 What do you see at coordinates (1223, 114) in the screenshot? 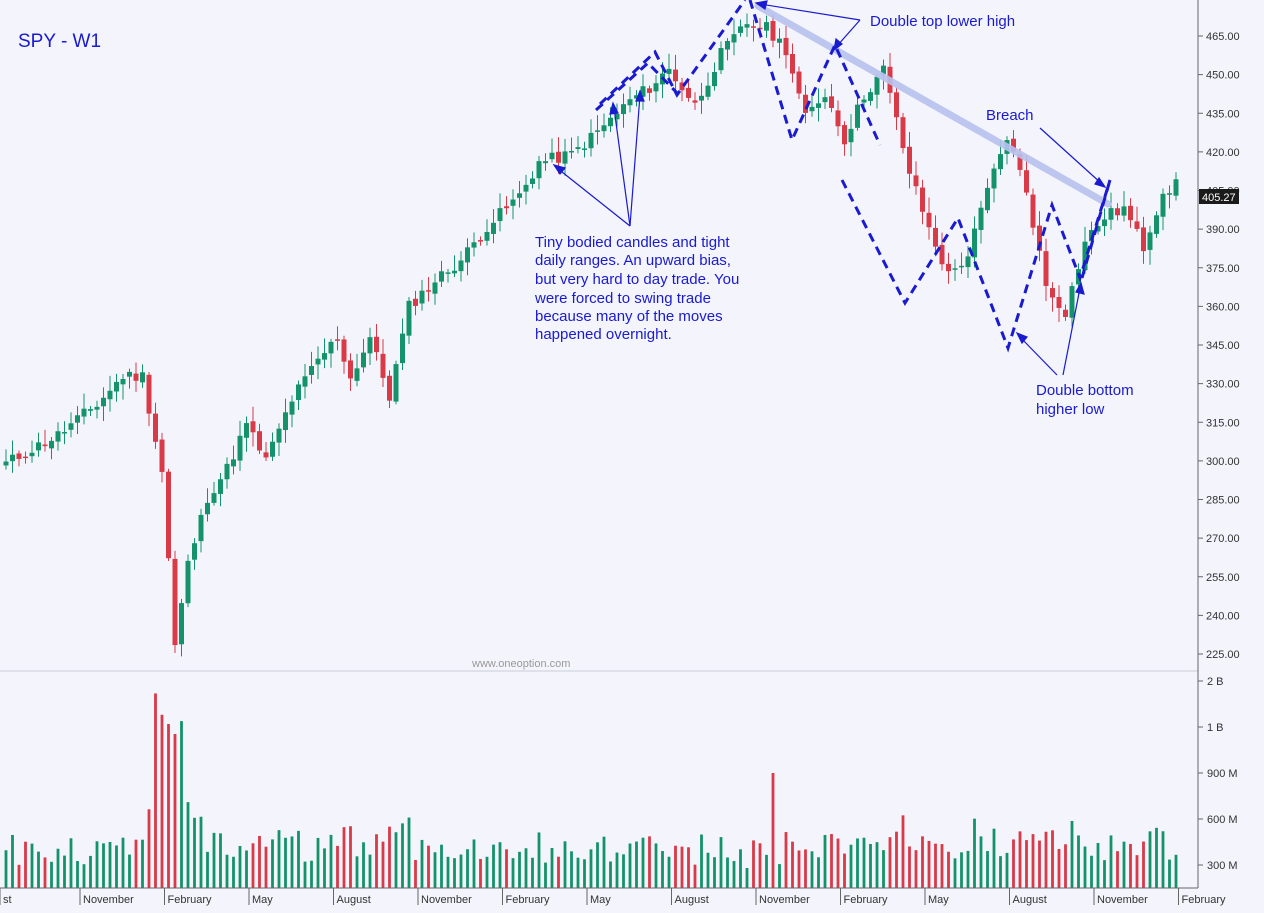
I see `price-tick-label: 435.00` at bounding box center [1223, 114].